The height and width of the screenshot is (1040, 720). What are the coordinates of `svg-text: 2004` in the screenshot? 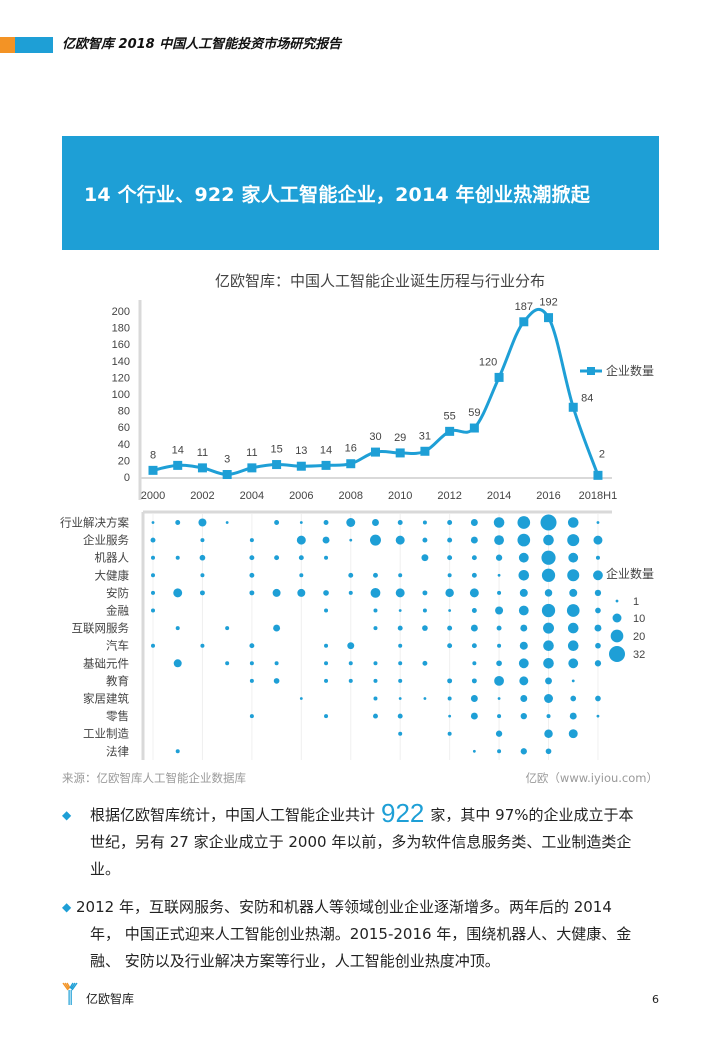 It's located at (252, 496).